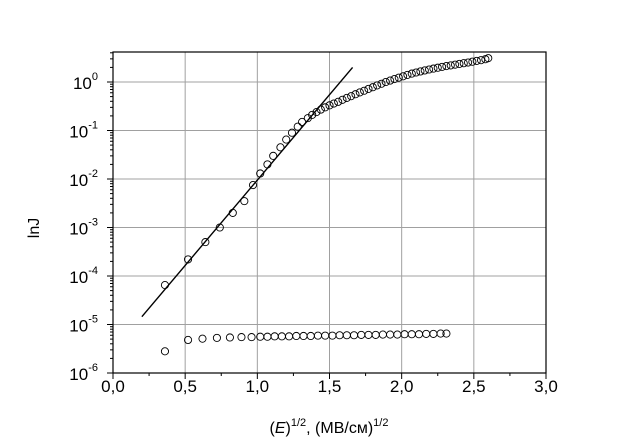 The image size is (635, 446). What do you see at coordinates (298, 423) in the screenshot?
I see `x-axis-title-exp1: 1/2` at bounding box center [298, 423].